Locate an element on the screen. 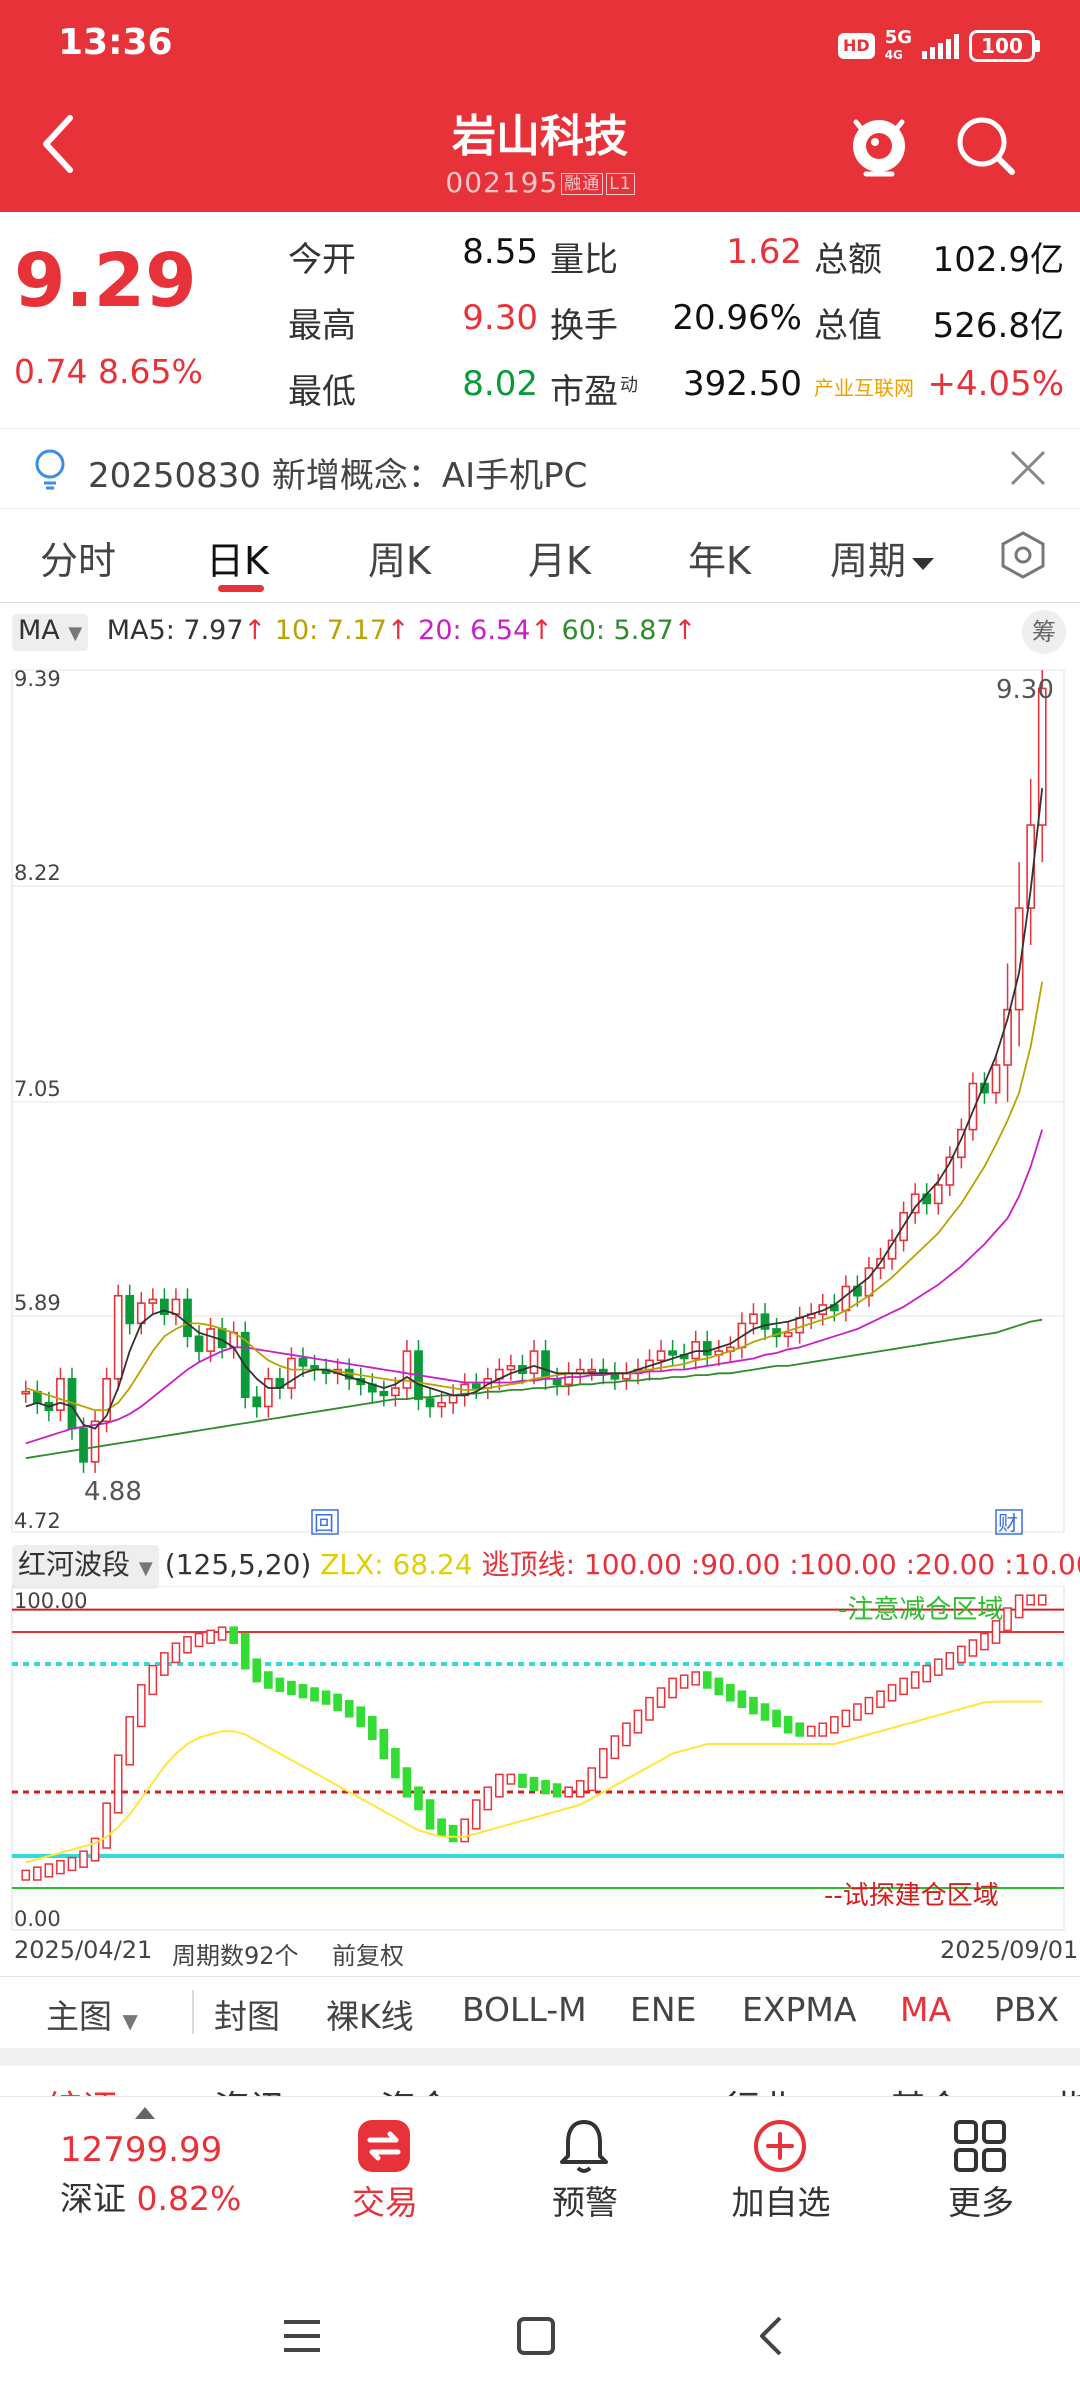  menu-icon is located at coordinates (302, 2336).